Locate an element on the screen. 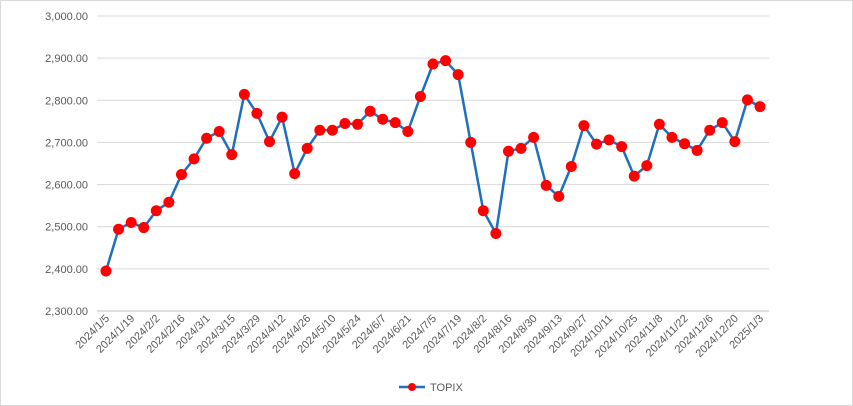 This screenshot has height=406, width=853. y-tick-label: 2,400.00 is located at coordinates (66, 270).